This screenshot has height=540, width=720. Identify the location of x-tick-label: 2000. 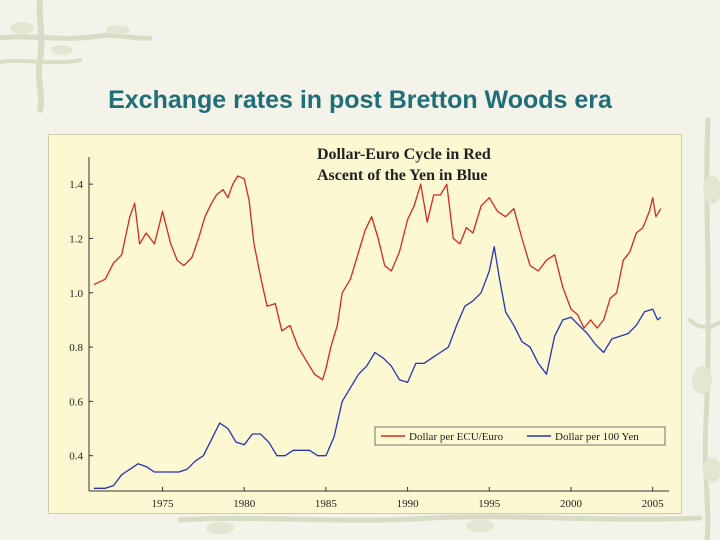
(571, 504).